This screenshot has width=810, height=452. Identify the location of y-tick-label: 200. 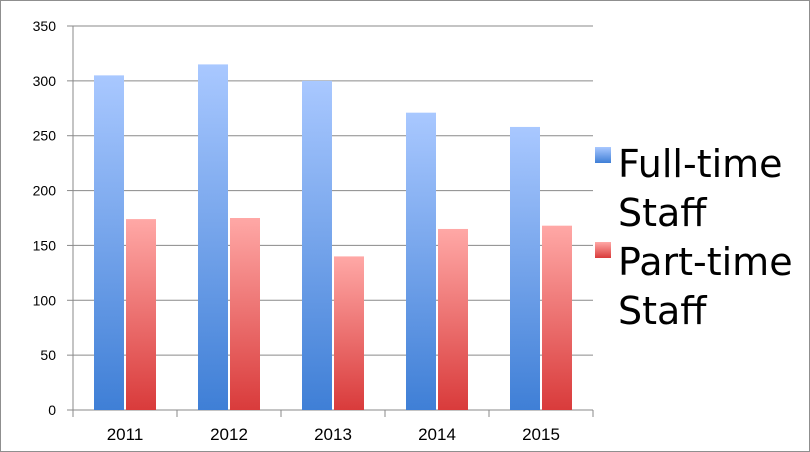
(45, 191).